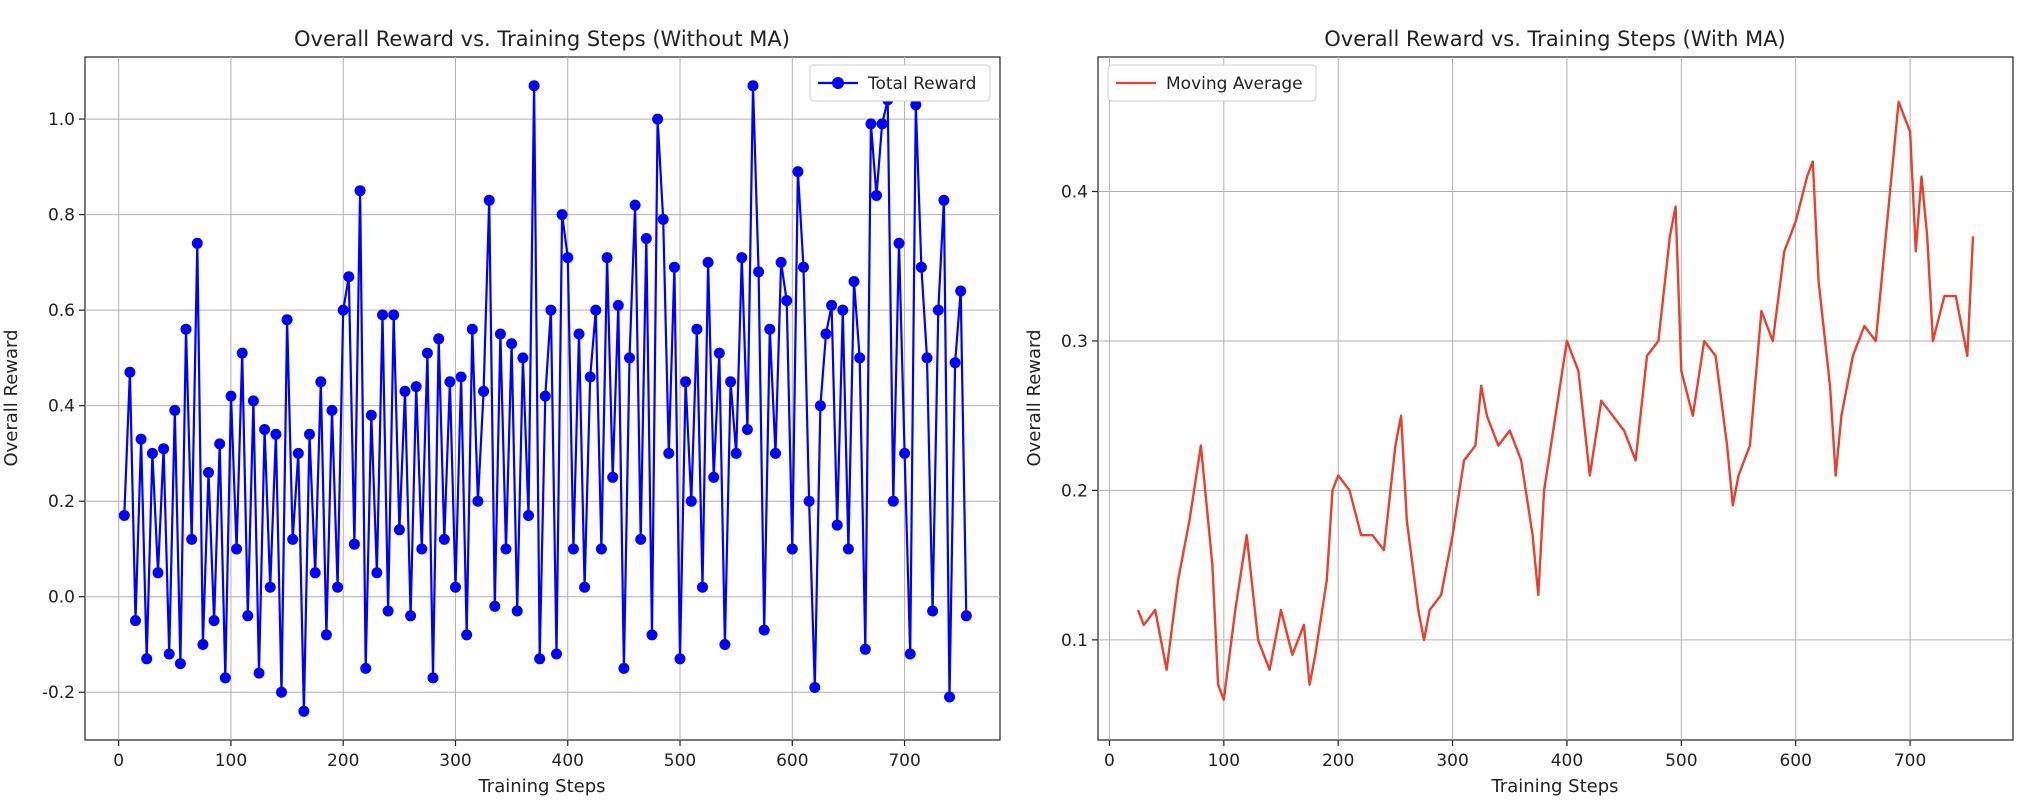 The image size is (2024, 802). Describe the element at coordinates (1452, 761) in the screenshot. I see `right-x-tick-label: 300` at that location.